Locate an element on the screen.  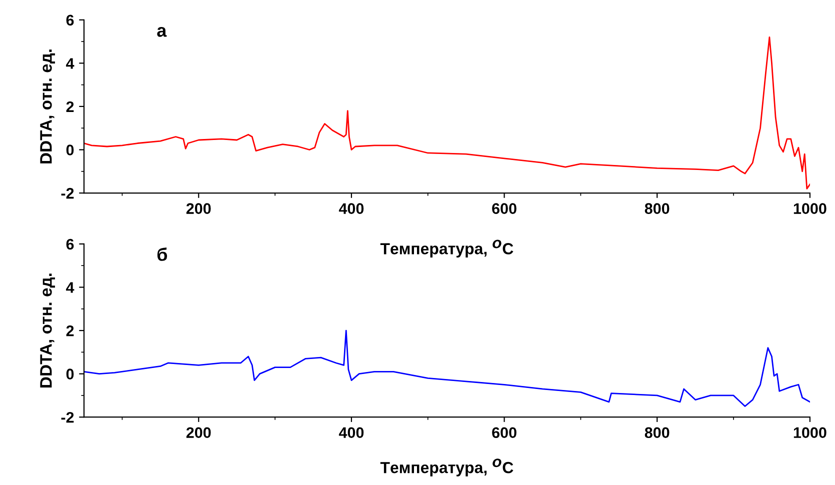
annotation: а is located at coordinates (162, 31).